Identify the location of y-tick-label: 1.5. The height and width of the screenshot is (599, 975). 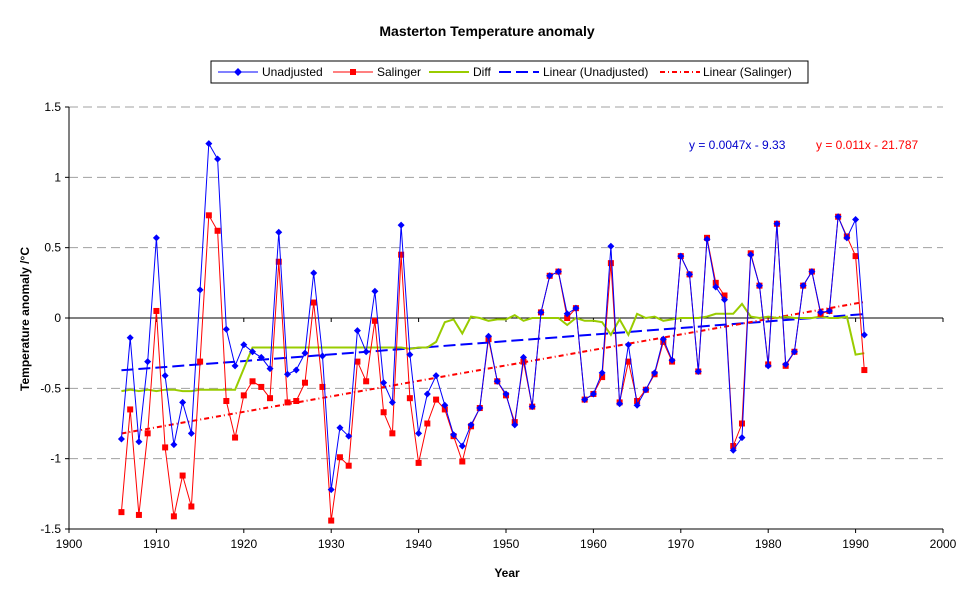
(52, 107).